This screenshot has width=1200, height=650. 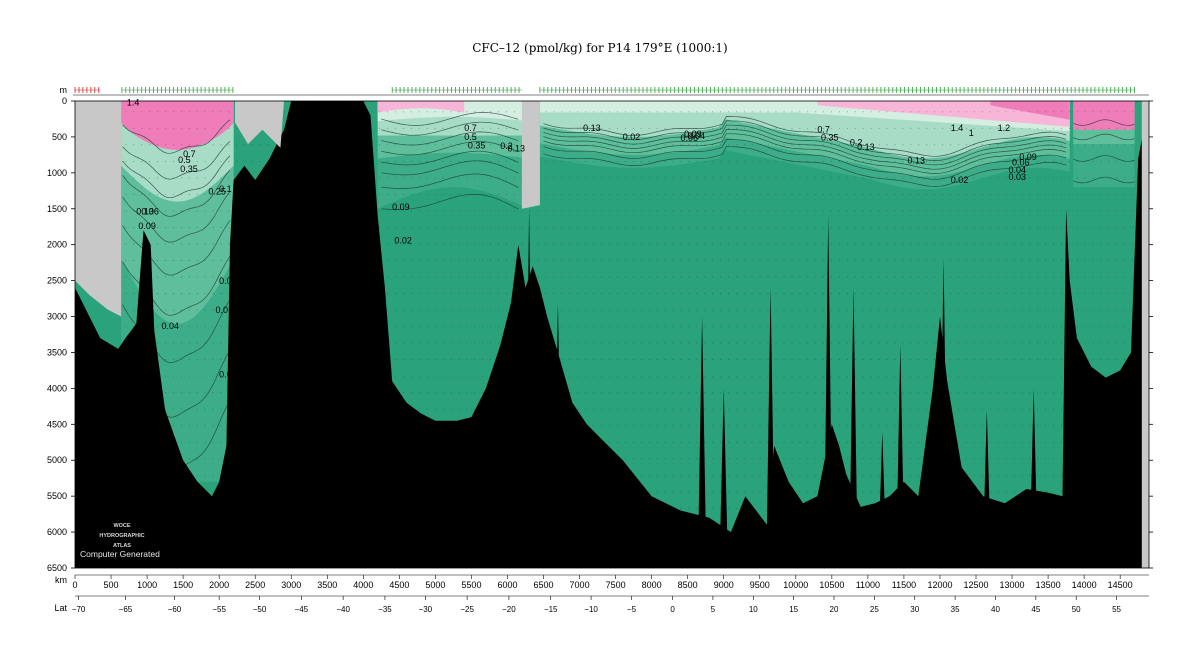 What do you see at coordinates (831, 585) in the screenshot?
I see `x-tick-label: 10500` at bounding box center [831, 585].